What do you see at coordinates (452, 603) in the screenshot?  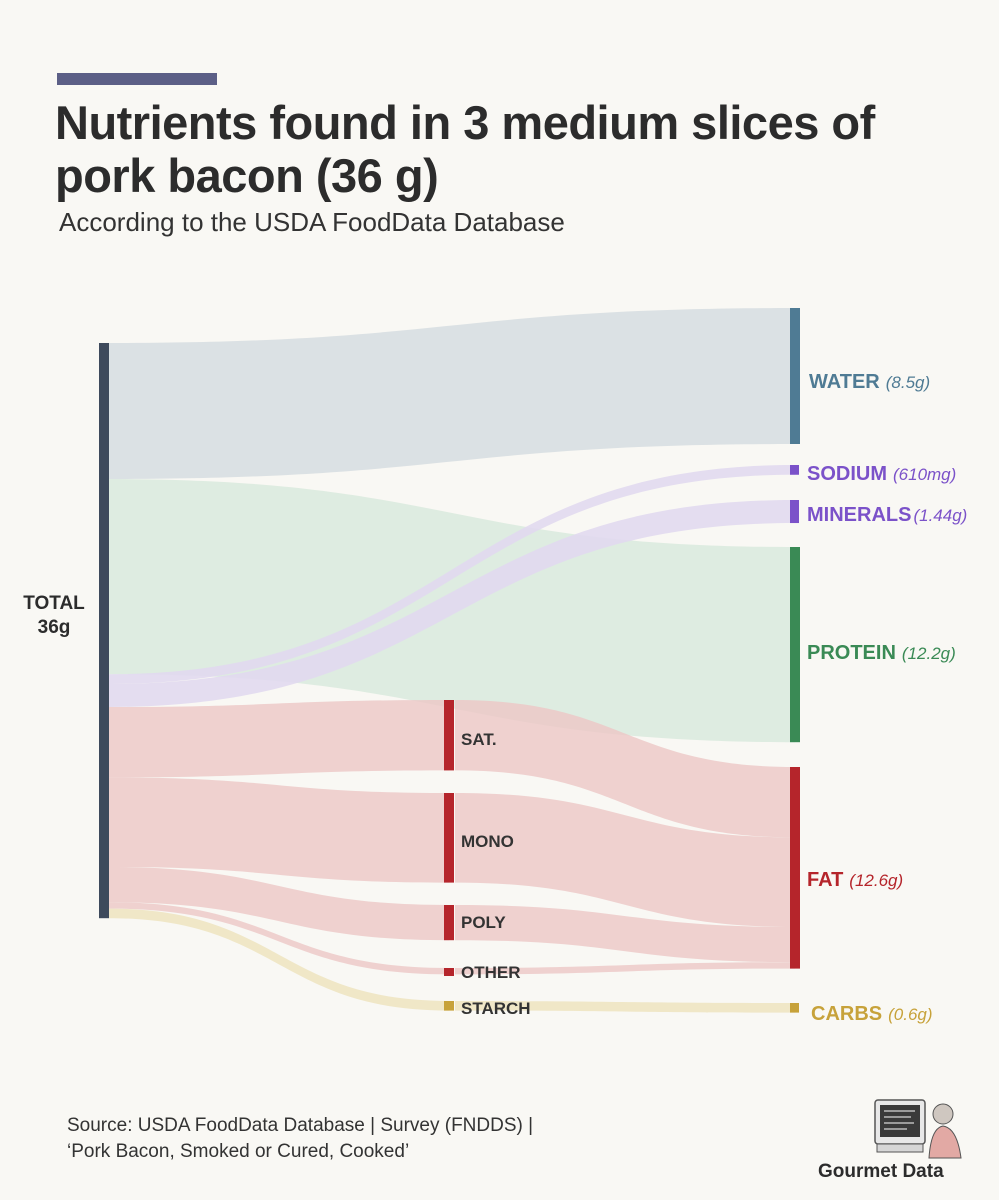 I see `link-total-minerals` at bounding box center [452, 603].